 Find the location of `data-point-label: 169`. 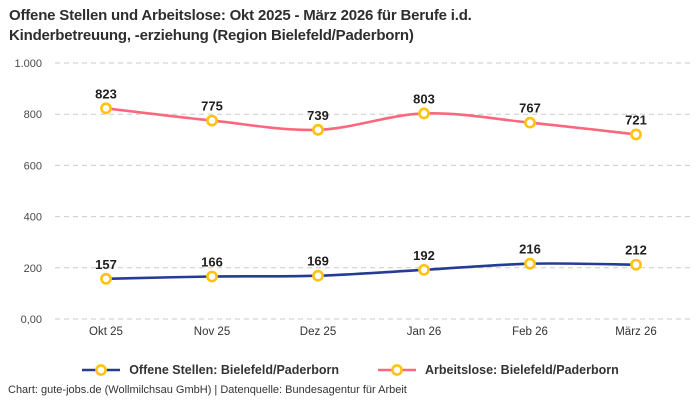

data-point-label: 169 is located at coordinates (318, 261).